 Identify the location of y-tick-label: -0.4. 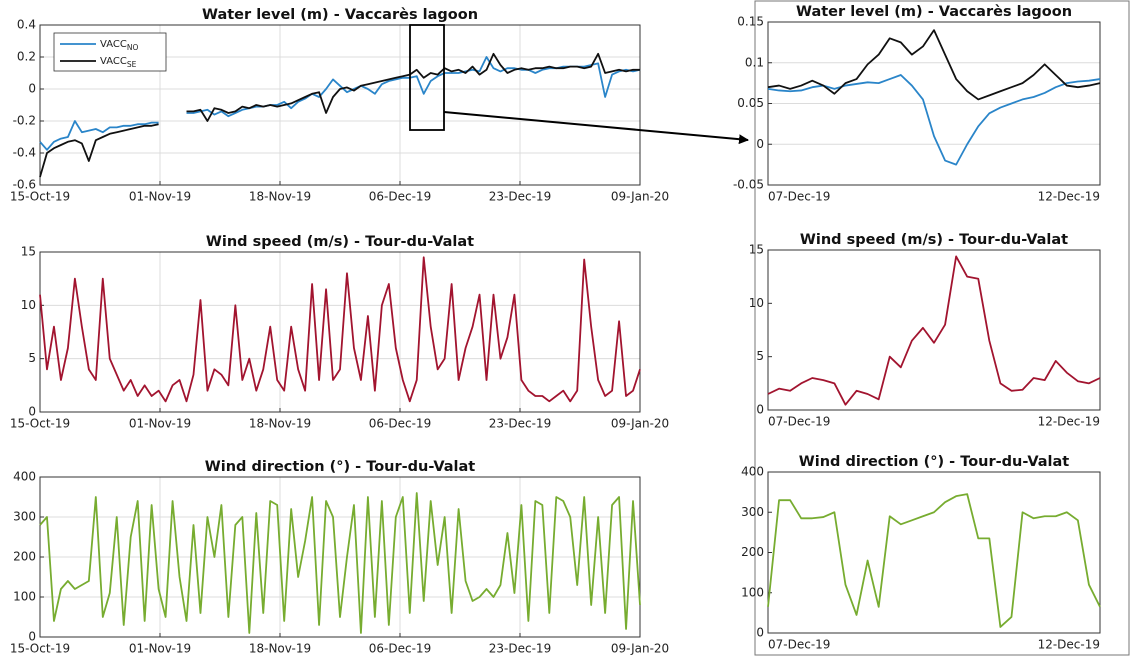
(24, 153).